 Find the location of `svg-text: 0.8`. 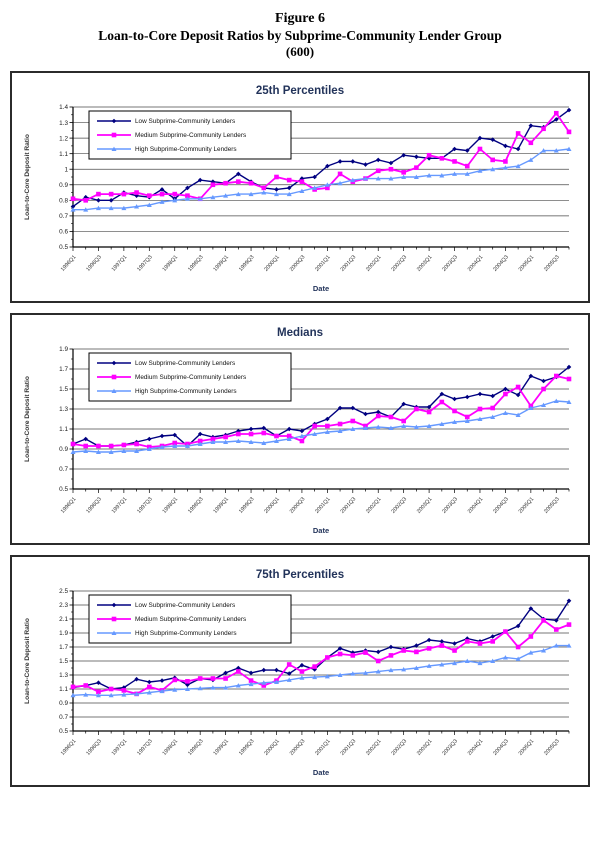

svg-text: 0.8 is located at coordinates (63, 200).